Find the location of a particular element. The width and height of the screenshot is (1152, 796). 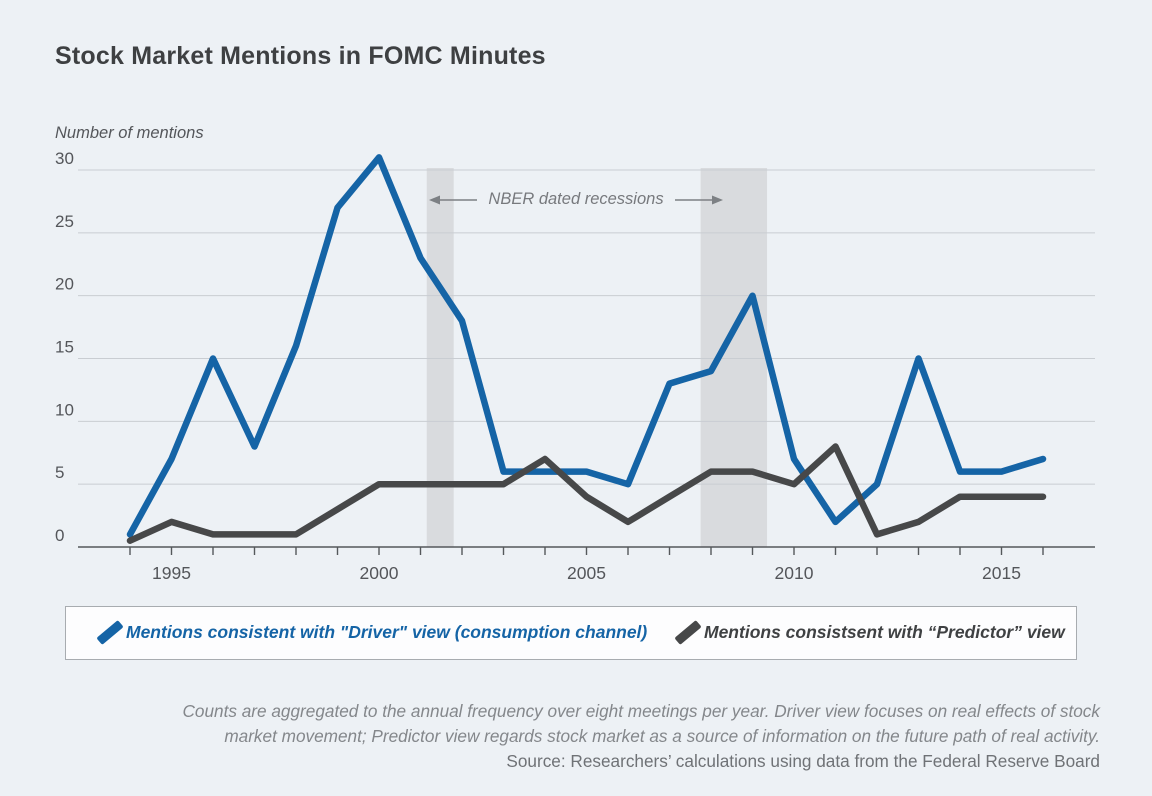

predictor-line-swatch-icon is located at coordinates (688, 632).